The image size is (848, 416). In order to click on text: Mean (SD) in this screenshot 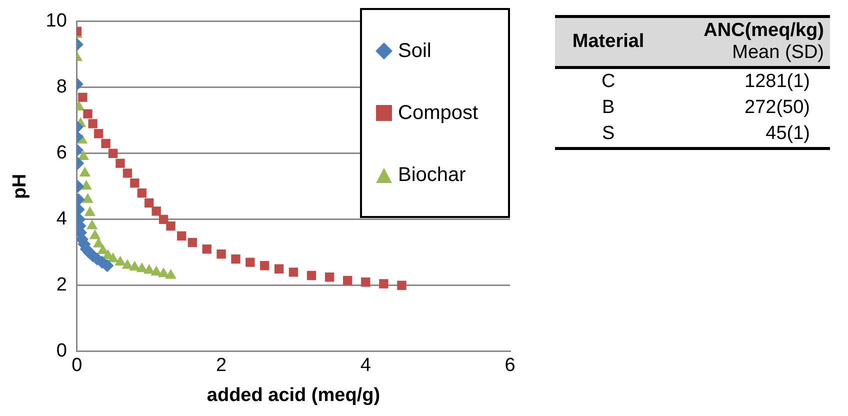, I will do `click(778, 52)`.